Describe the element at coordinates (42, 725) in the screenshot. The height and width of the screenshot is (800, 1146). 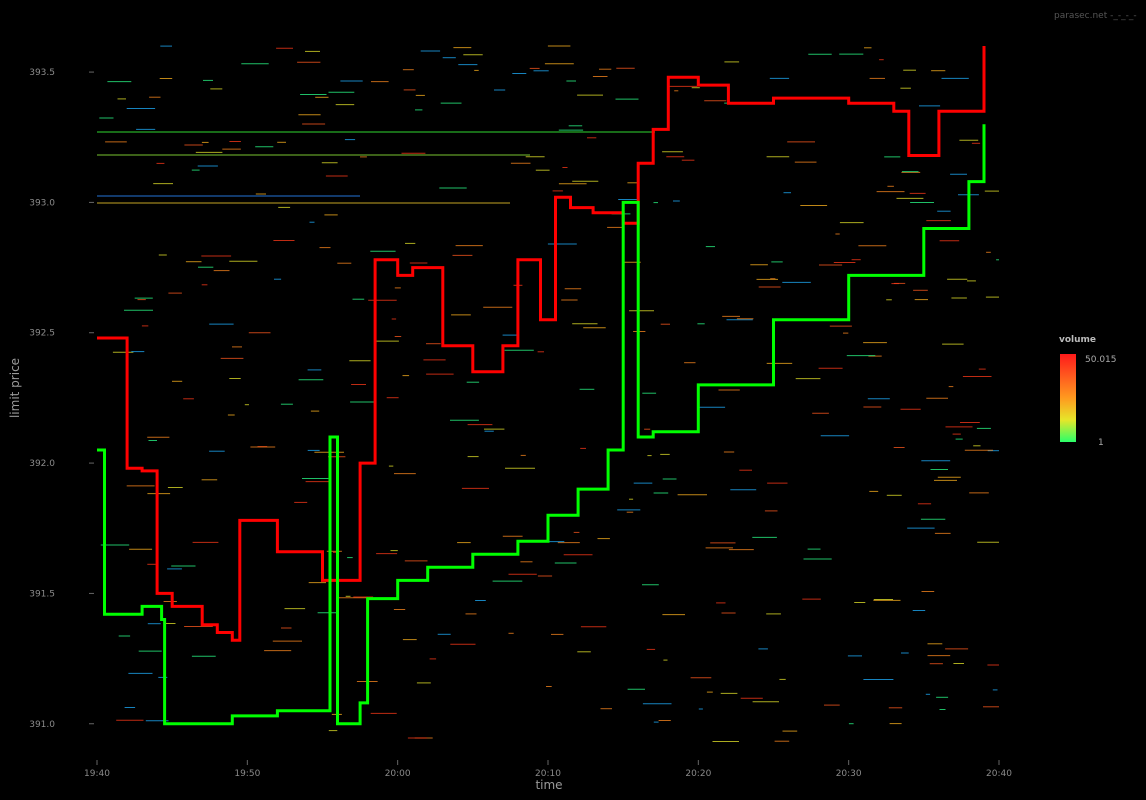
I see `y-tick-label: 391.0` at that location.